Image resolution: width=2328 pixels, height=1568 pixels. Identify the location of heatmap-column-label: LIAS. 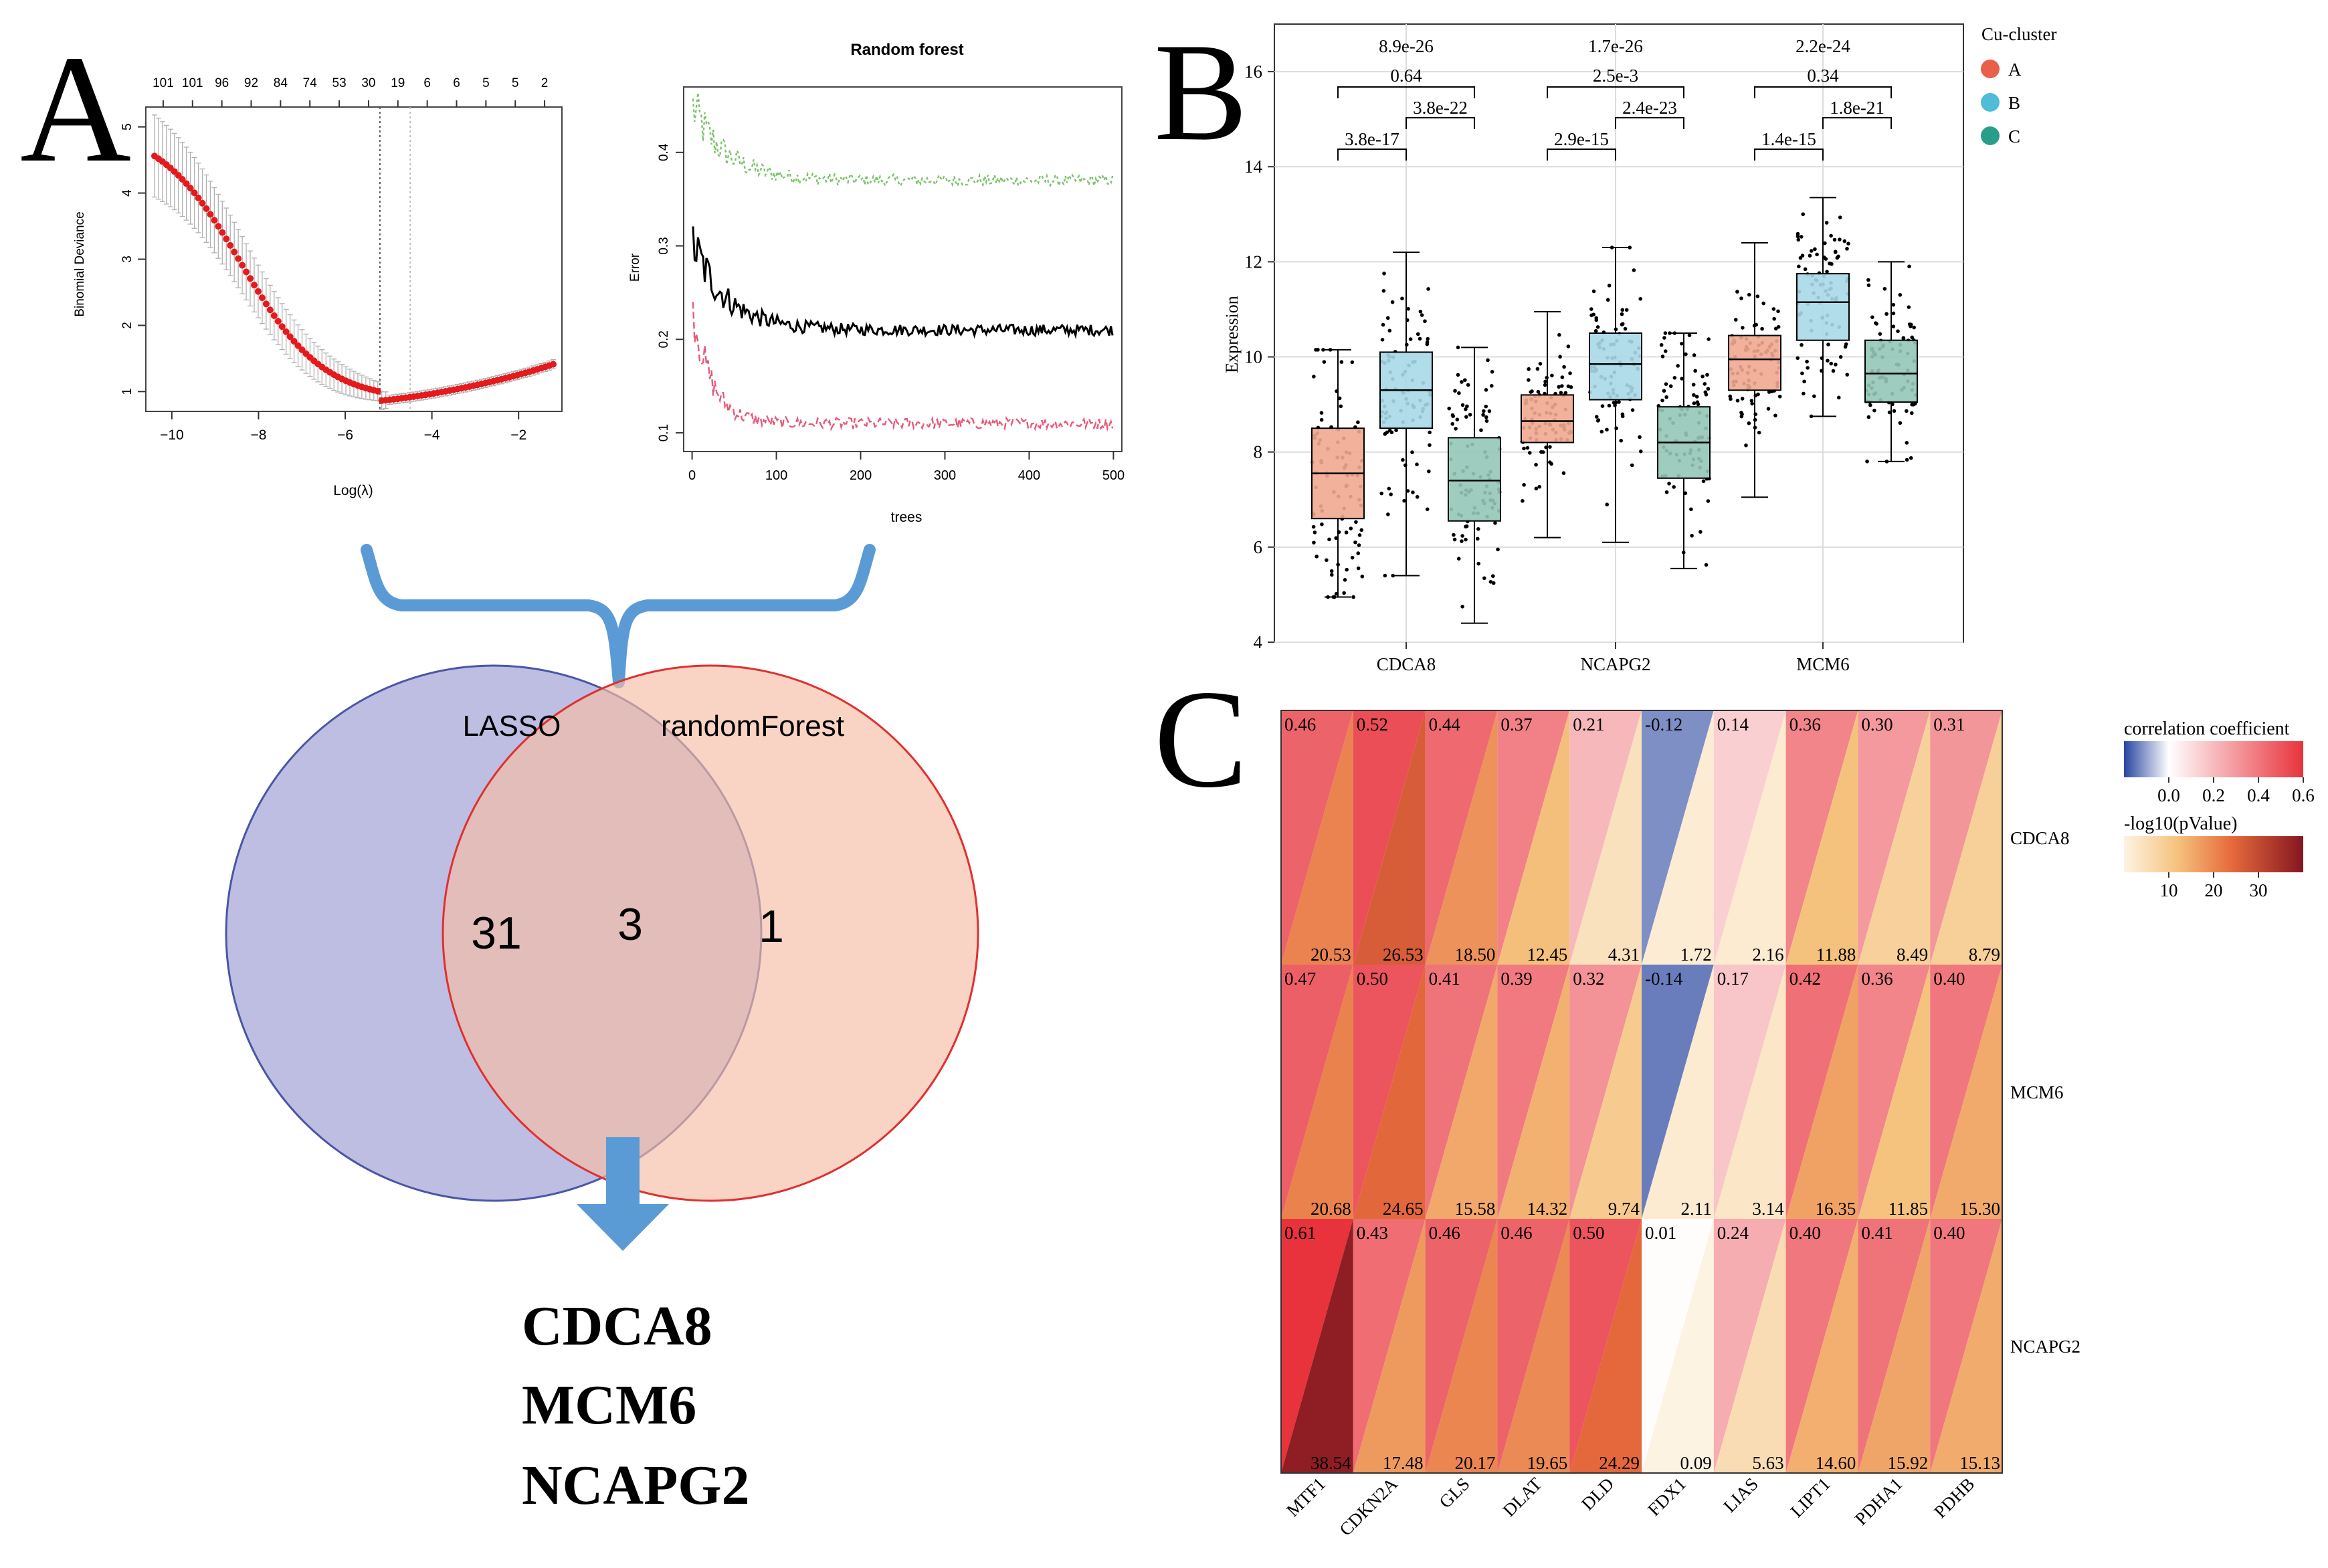
(1740, 1495).